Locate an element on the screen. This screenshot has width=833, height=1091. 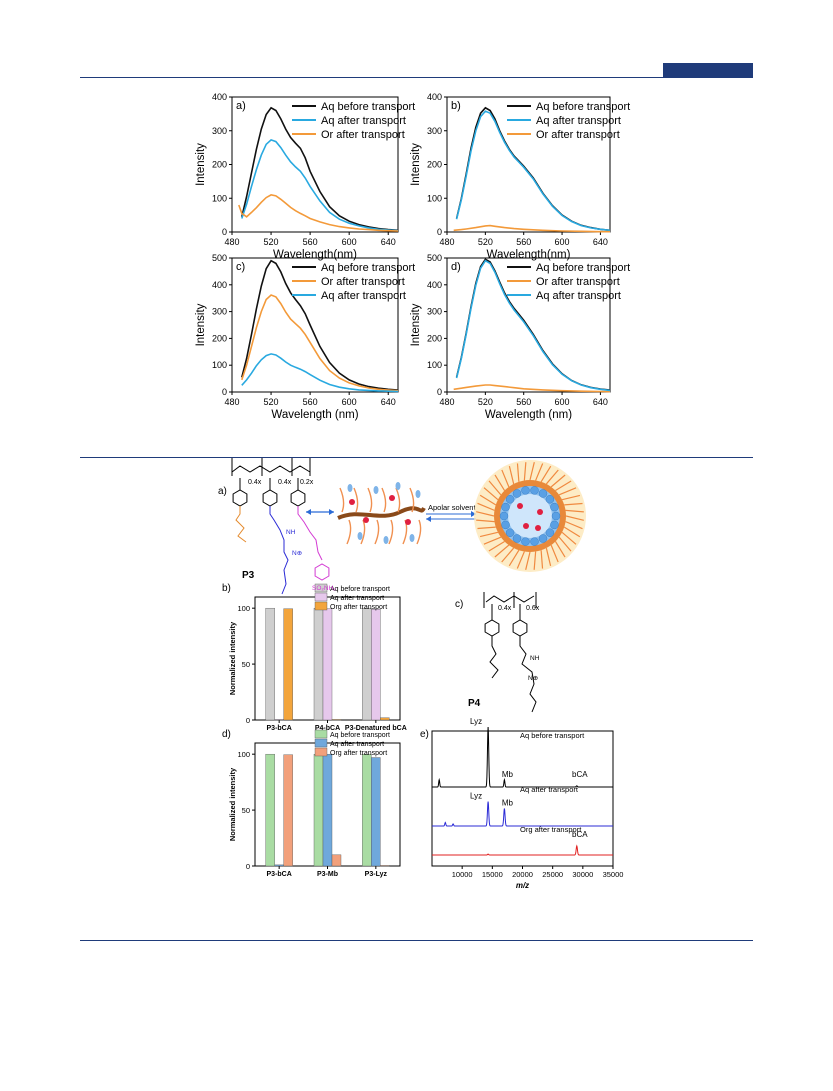
peak-label: Mb is located at coordinates (508, 774).